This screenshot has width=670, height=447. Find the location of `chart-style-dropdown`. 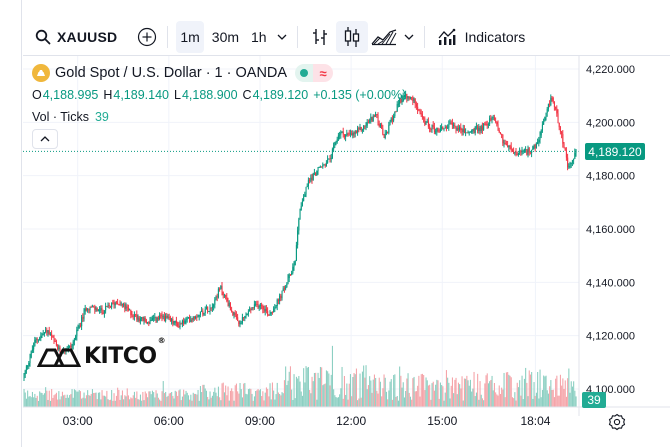

chart-style-dropdown is located at coordinates (409, 37).